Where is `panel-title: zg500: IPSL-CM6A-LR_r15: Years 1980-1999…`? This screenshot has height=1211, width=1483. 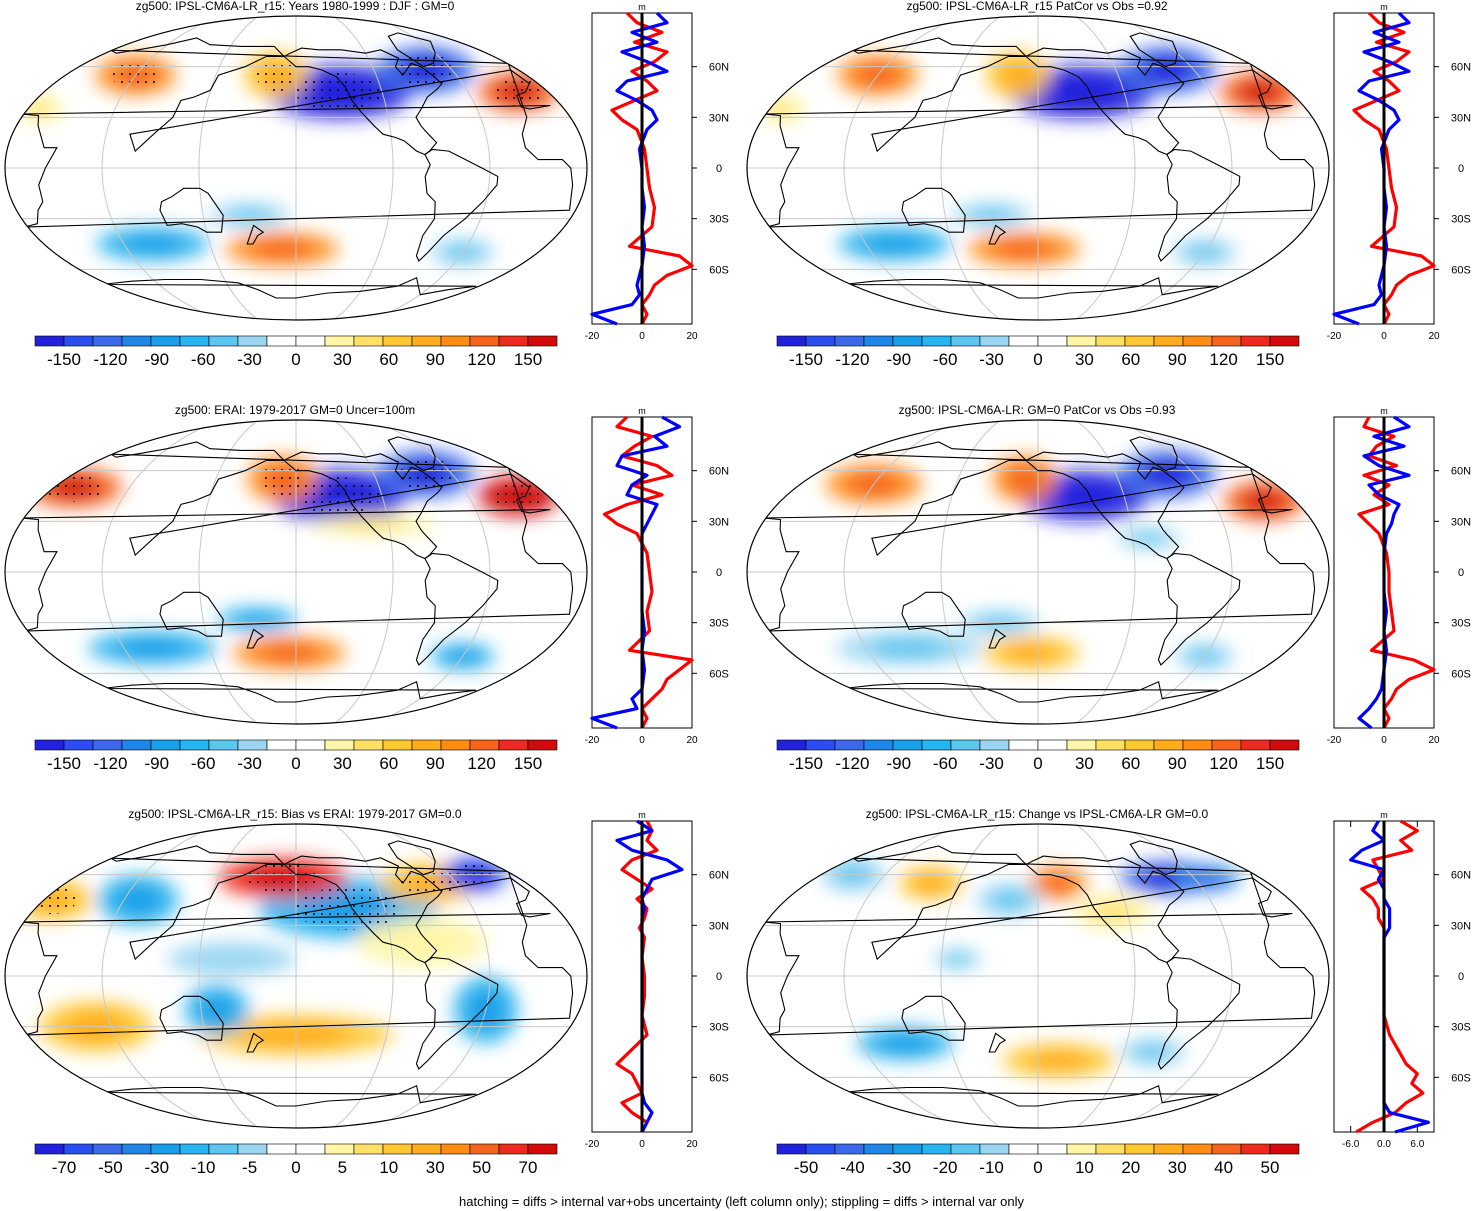
panel-title: zg500: IPSL-CM6A-LR_r15: Years 1980-1999… is located at coordinates (295, 6).